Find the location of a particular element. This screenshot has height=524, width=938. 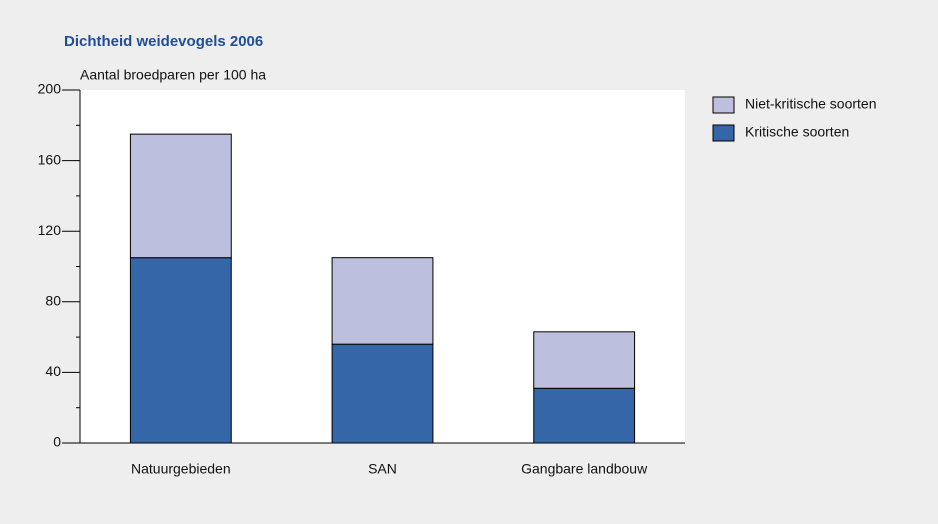

x-tick-label: SAN is located at coordinates (382, 469).